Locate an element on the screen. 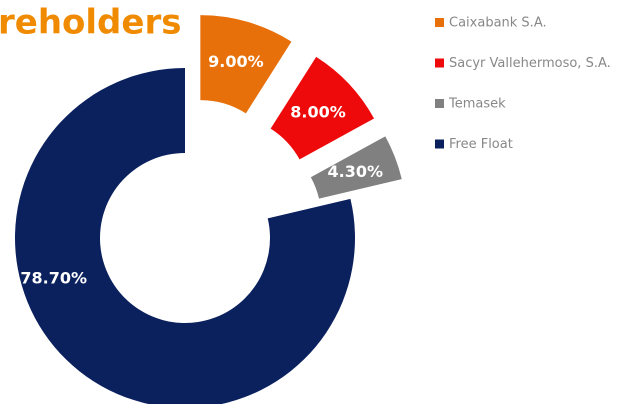  data-label: 9.00% is located at coordinates (236, 61).